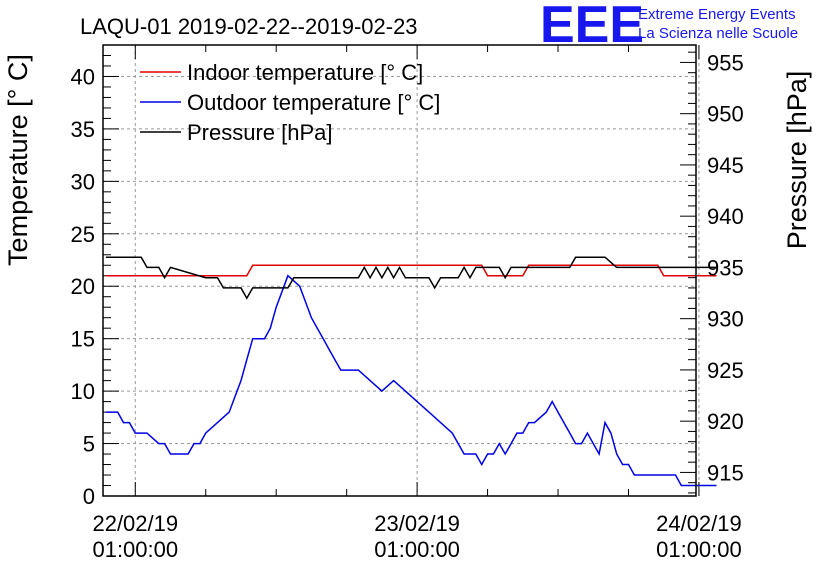 The width and height of the screenshot is (836, 572). I want to click on y-left-tick-label: 40, so click(83, 76).